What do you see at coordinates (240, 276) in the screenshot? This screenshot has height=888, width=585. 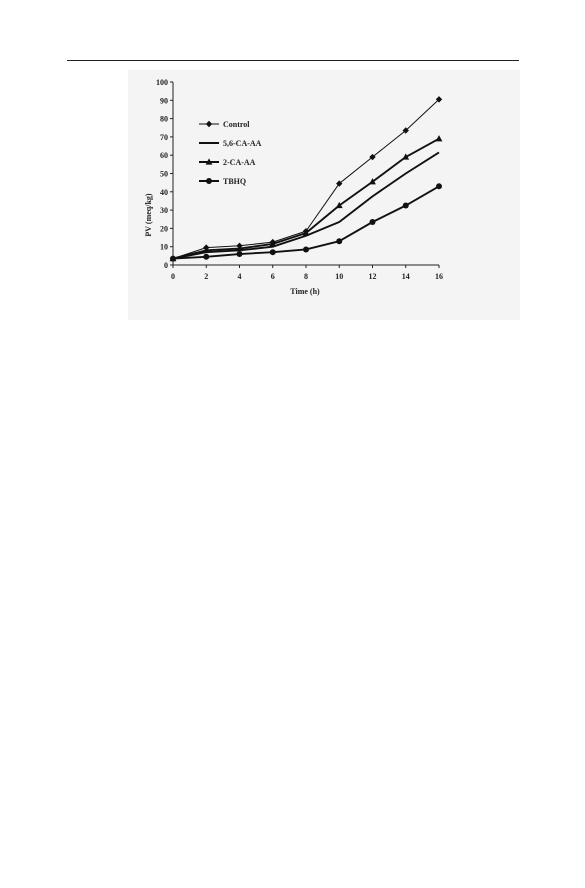 I see `x-tick-label: 4` at bounding box center [240, 276].